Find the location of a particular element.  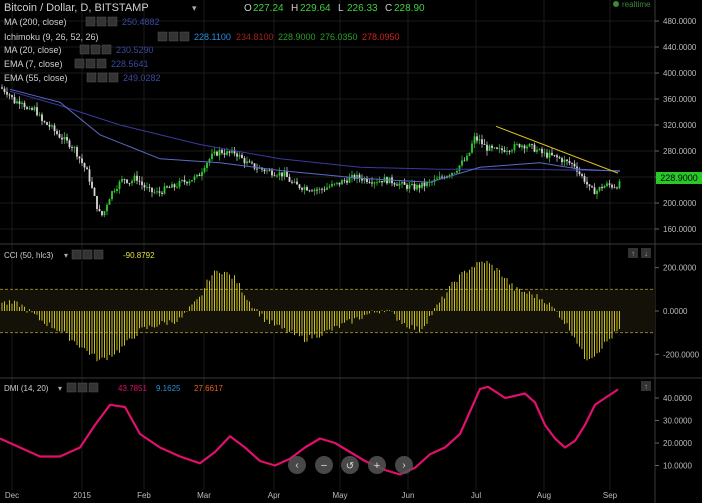

indicator-label: MA (20, close) is located at coordinates (33, 50).